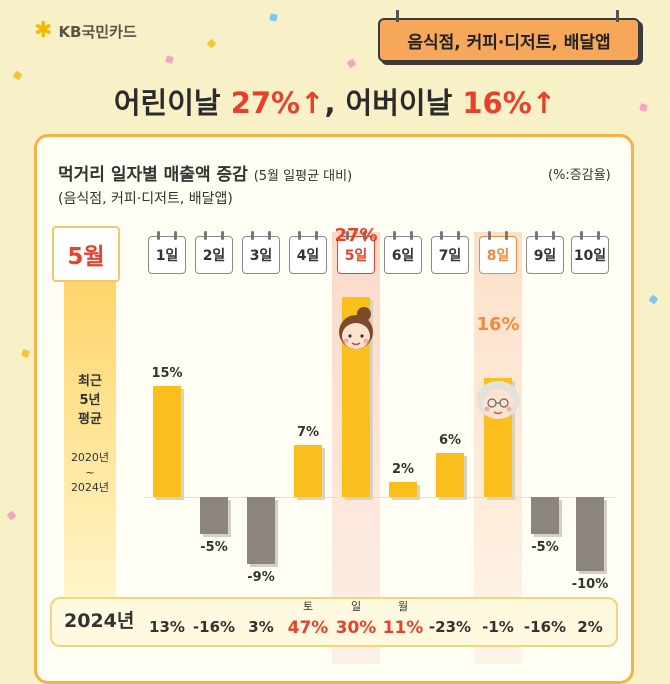 This screenshot has height=684, width=670. Describe the element at coordinates (450, 627) in the screenshot. I see `row-2024-value-7: -23%` at that location.